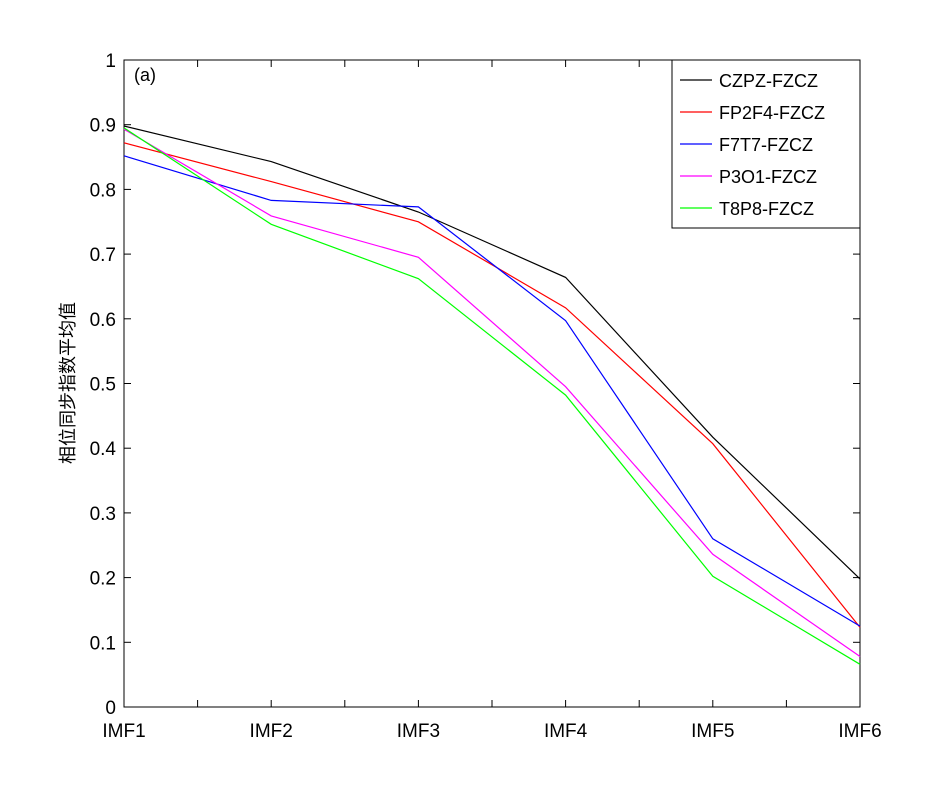  What do you see at coordinates (110, 708) in the screenshot?
I see `y-tick-label: 0` at bounding box center [110, 708].